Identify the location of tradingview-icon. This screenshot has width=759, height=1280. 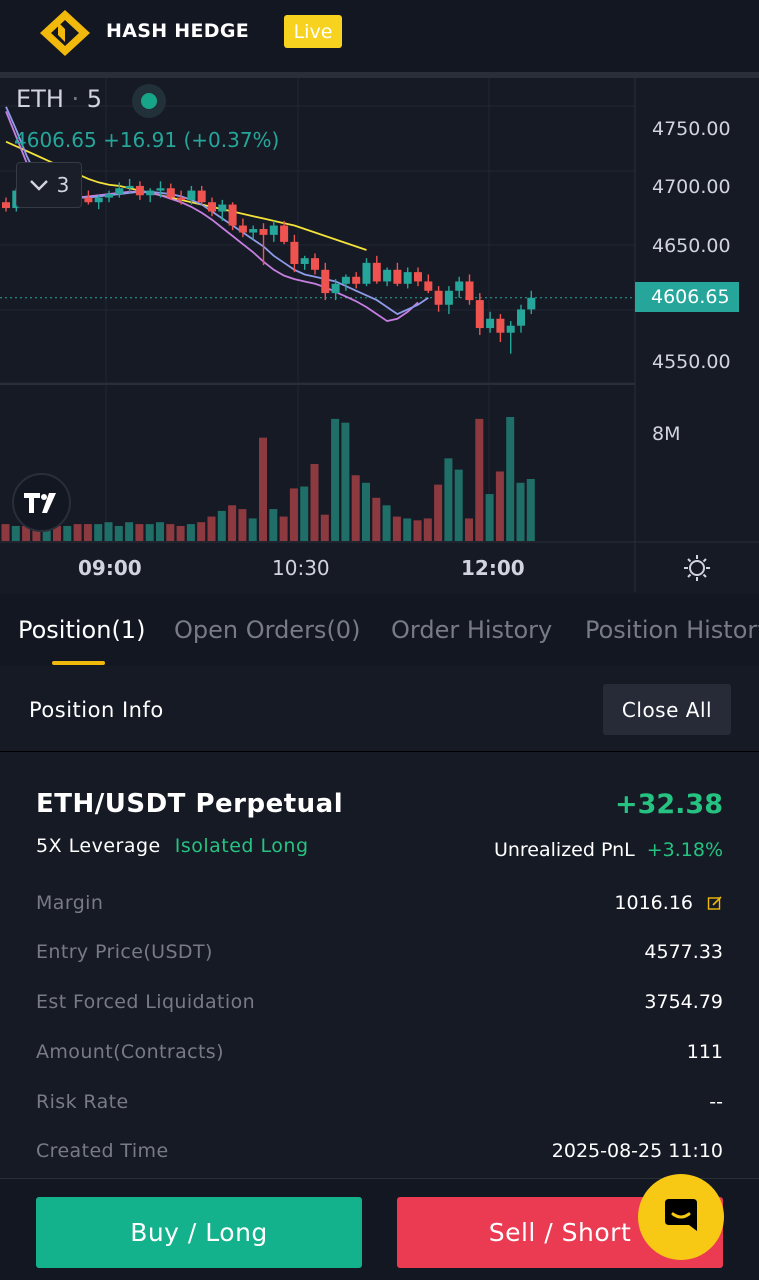
(39, 502).